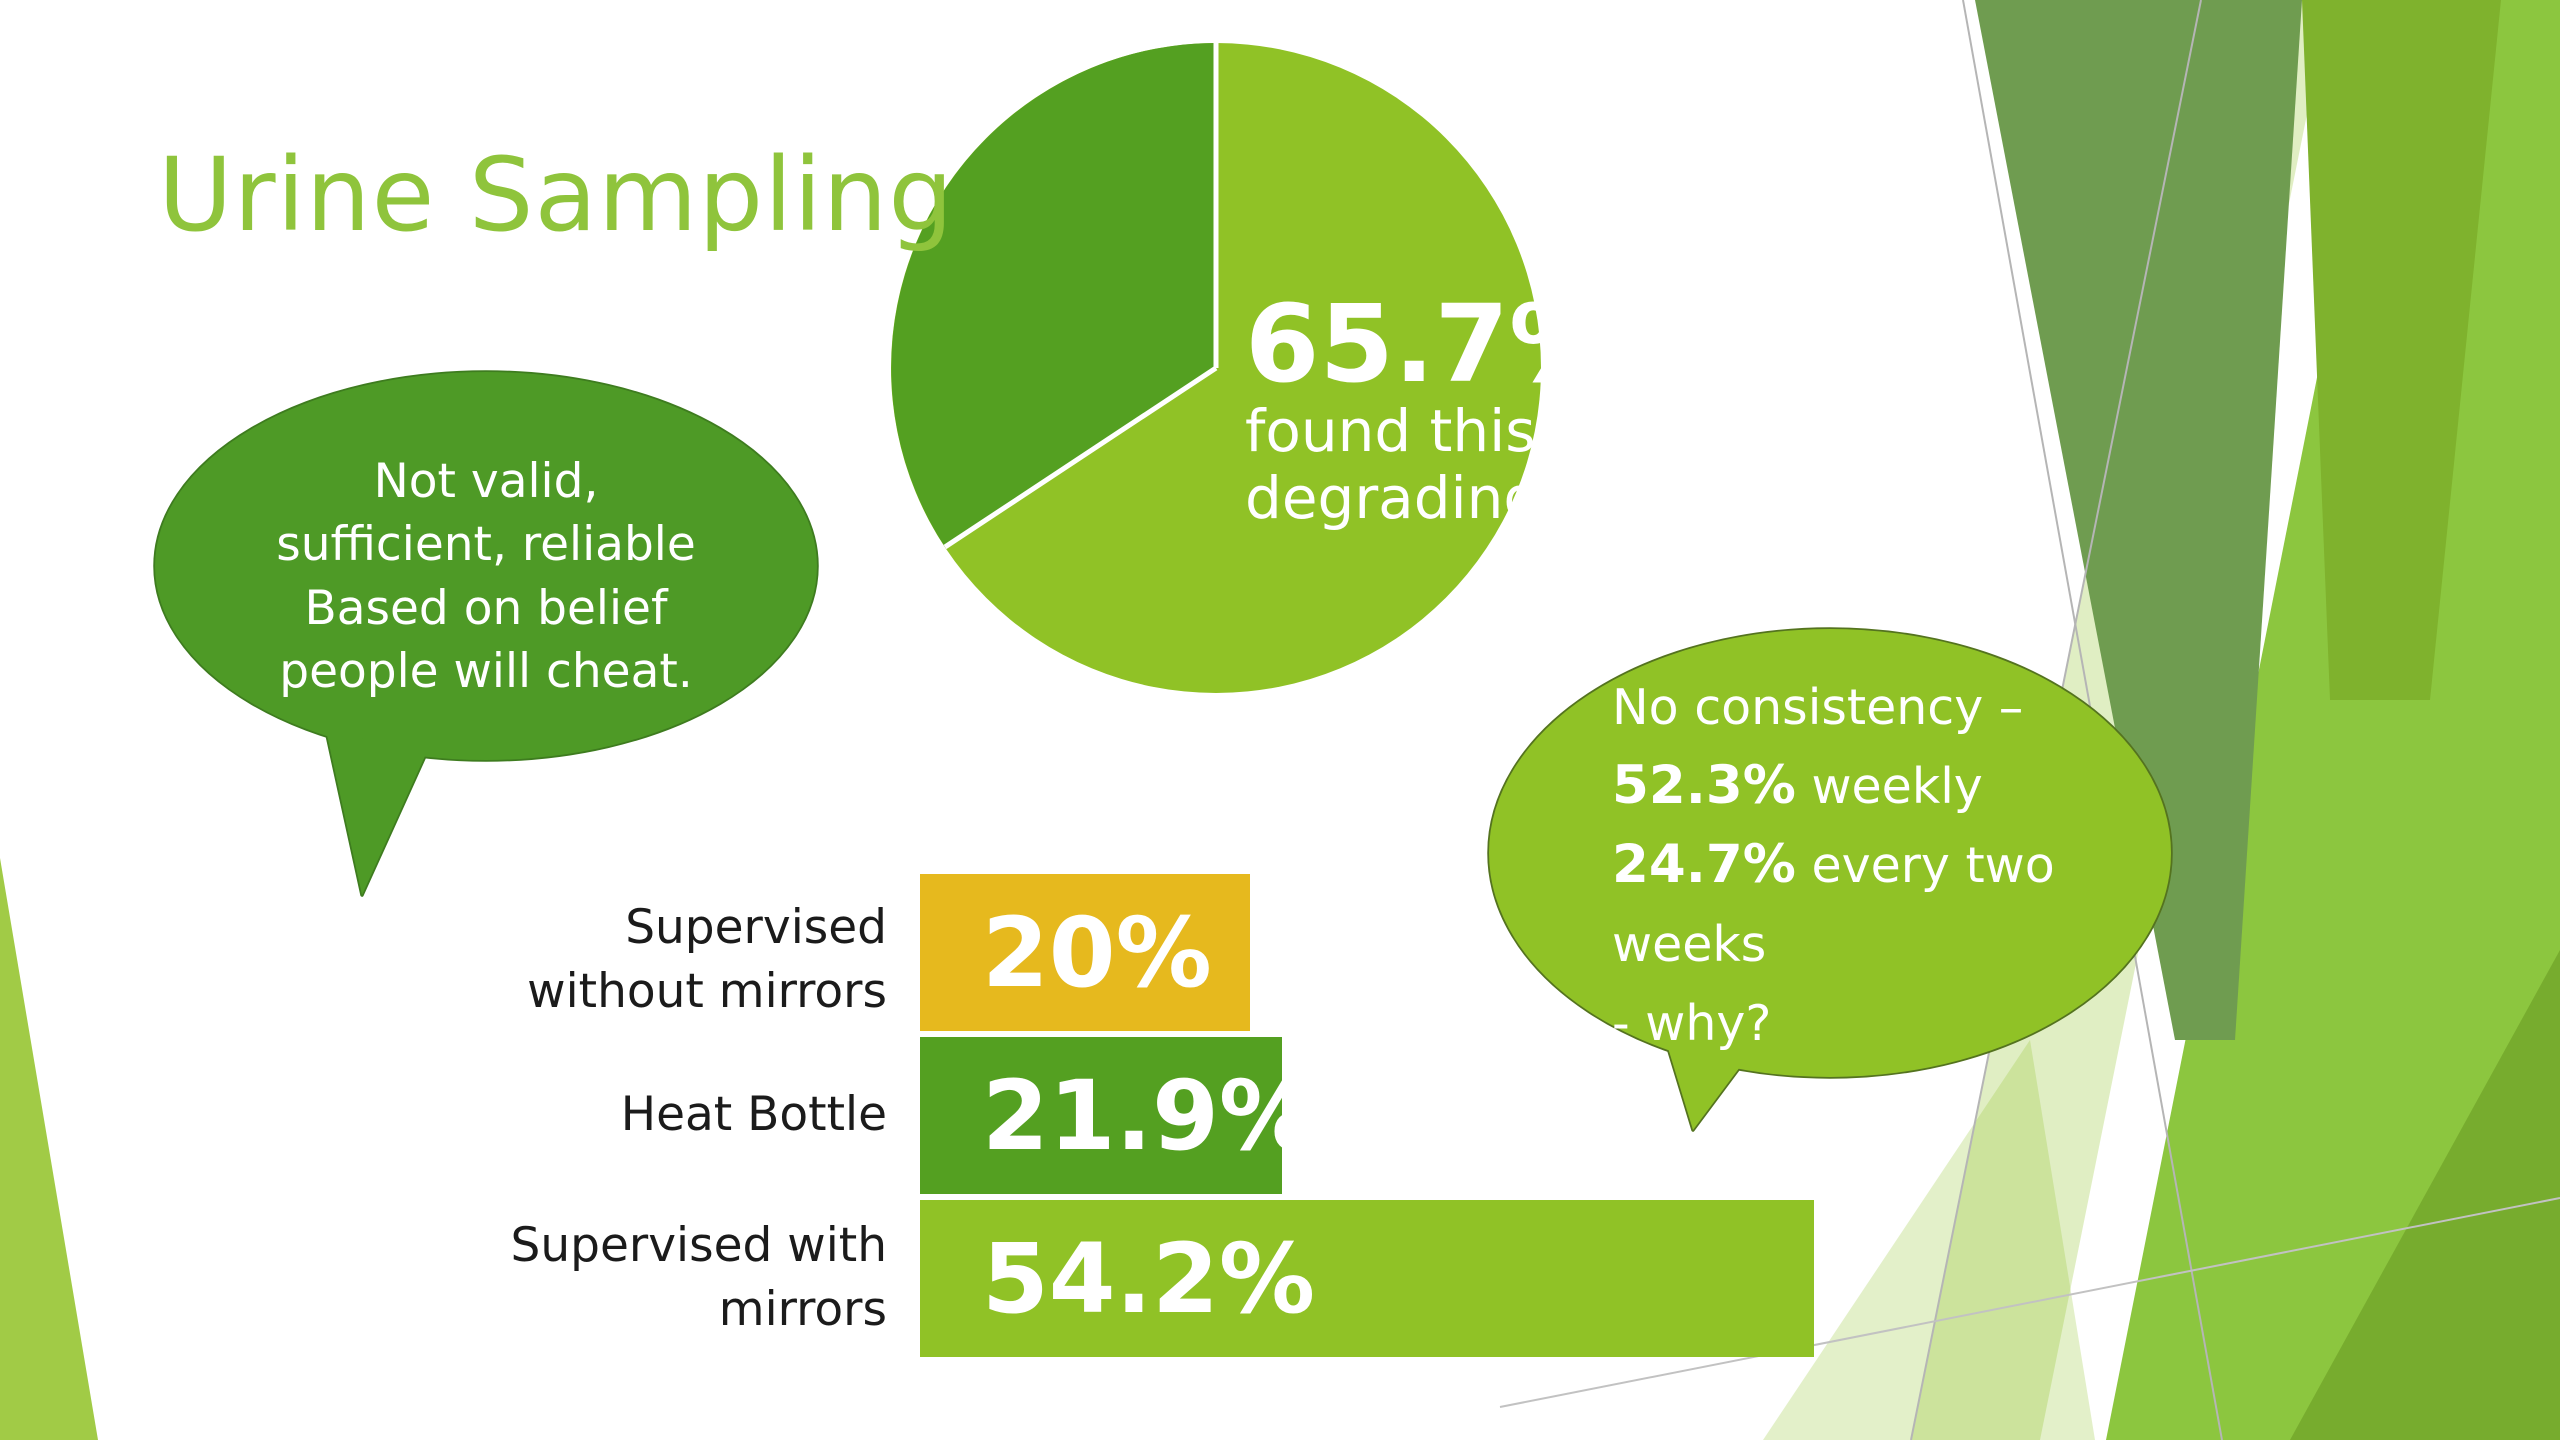  I want to click on left-speech-bubble, so click(486, 633).